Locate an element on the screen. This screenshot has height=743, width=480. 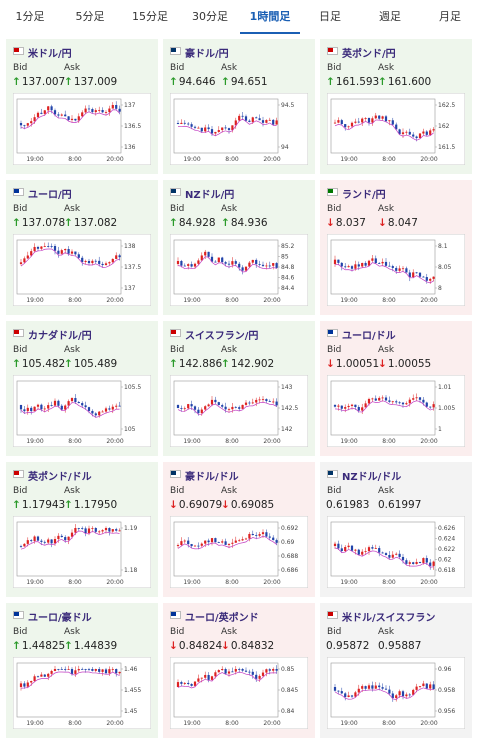
tab: 月足 is located at coordinates (450, 16).